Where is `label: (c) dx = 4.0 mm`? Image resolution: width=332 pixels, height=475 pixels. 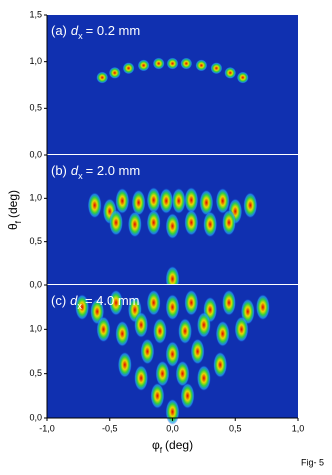
label: (c) dx = 4.0 mm is located at coordinates (95, 302).